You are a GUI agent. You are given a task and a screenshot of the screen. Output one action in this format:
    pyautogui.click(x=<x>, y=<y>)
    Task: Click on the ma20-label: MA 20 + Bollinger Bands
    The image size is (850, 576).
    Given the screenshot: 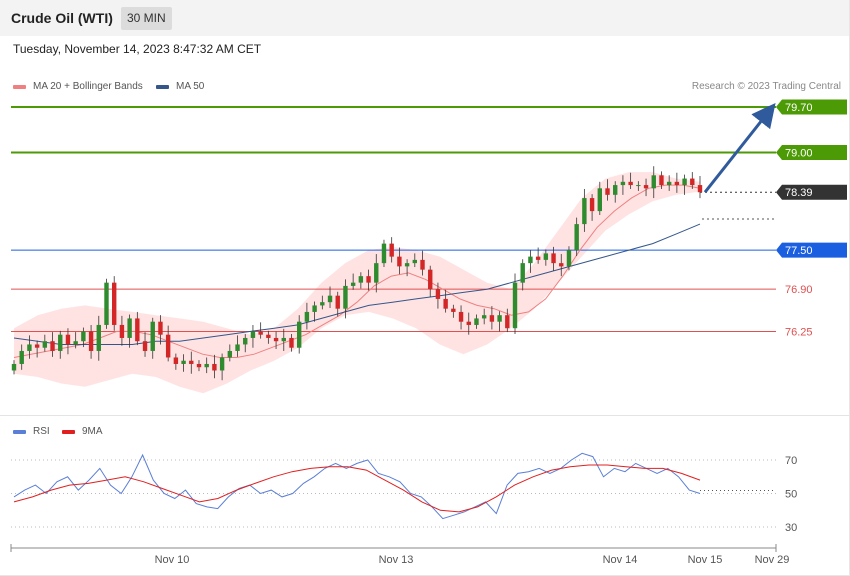 What is the action you would take?
    pyautogui.click(x=88, y=86)
    